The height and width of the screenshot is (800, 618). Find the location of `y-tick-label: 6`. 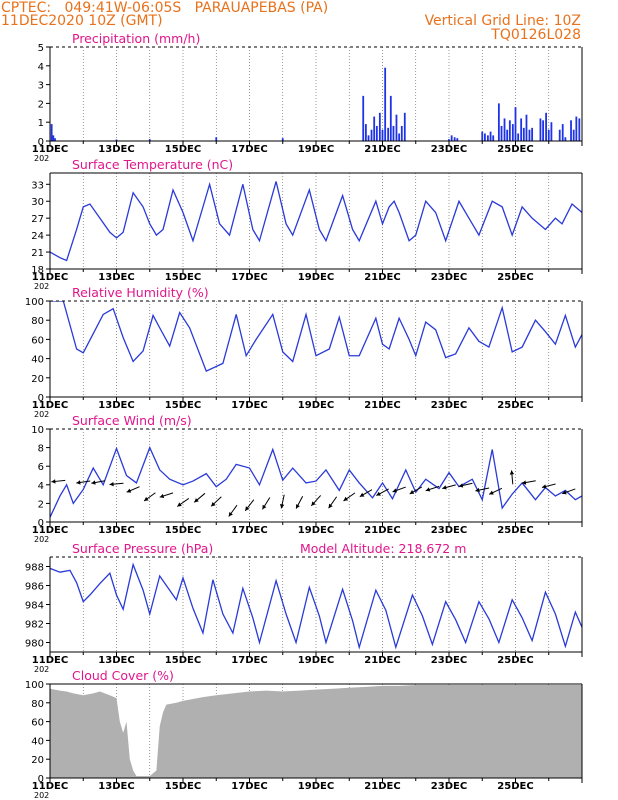

y-tick-label: 6 is located at coordinates (41, 467).